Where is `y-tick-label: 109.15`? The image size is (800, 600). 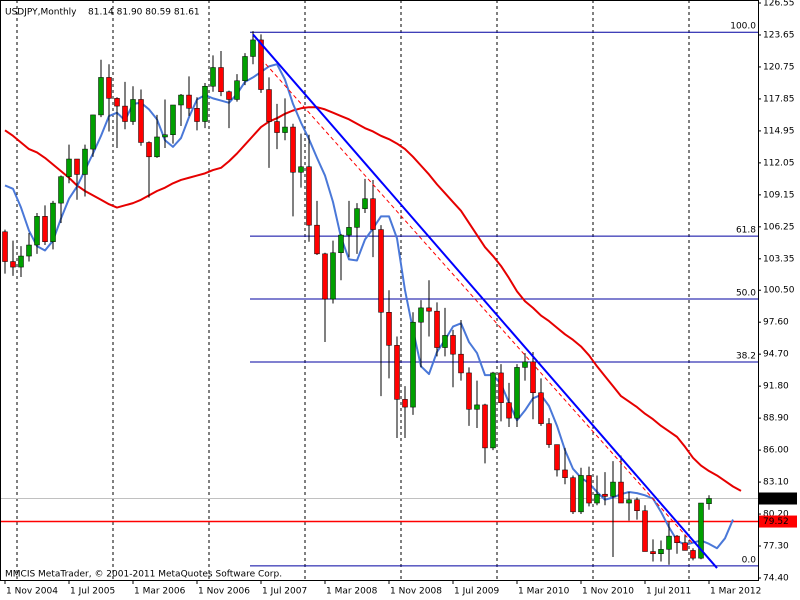 y-tick-label: 109.15 is located at coordinates (779, 195).